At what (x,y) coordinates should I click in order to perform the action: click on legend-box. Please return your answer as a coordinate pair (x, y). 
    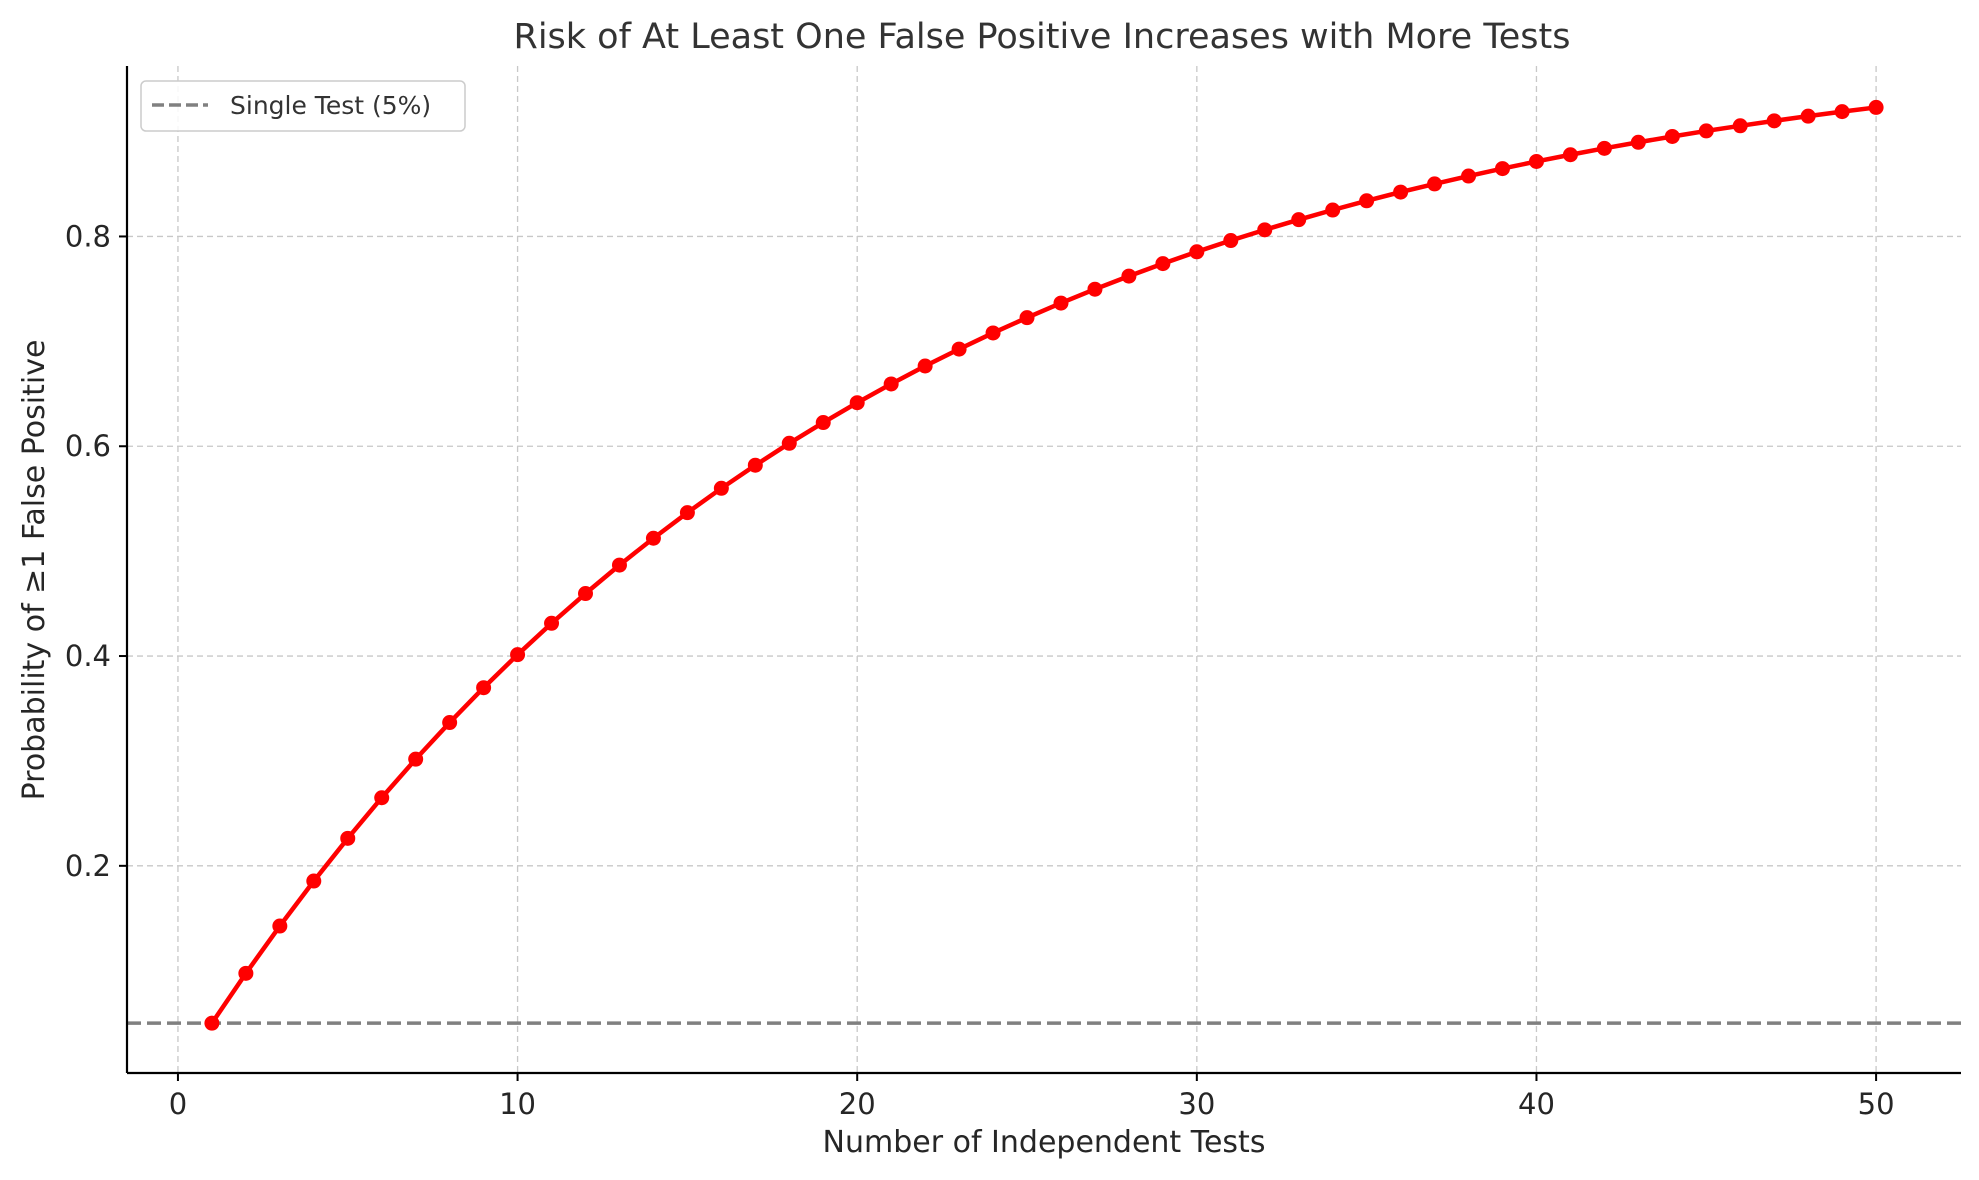
    Looking at the image, I should click on (303, 106).